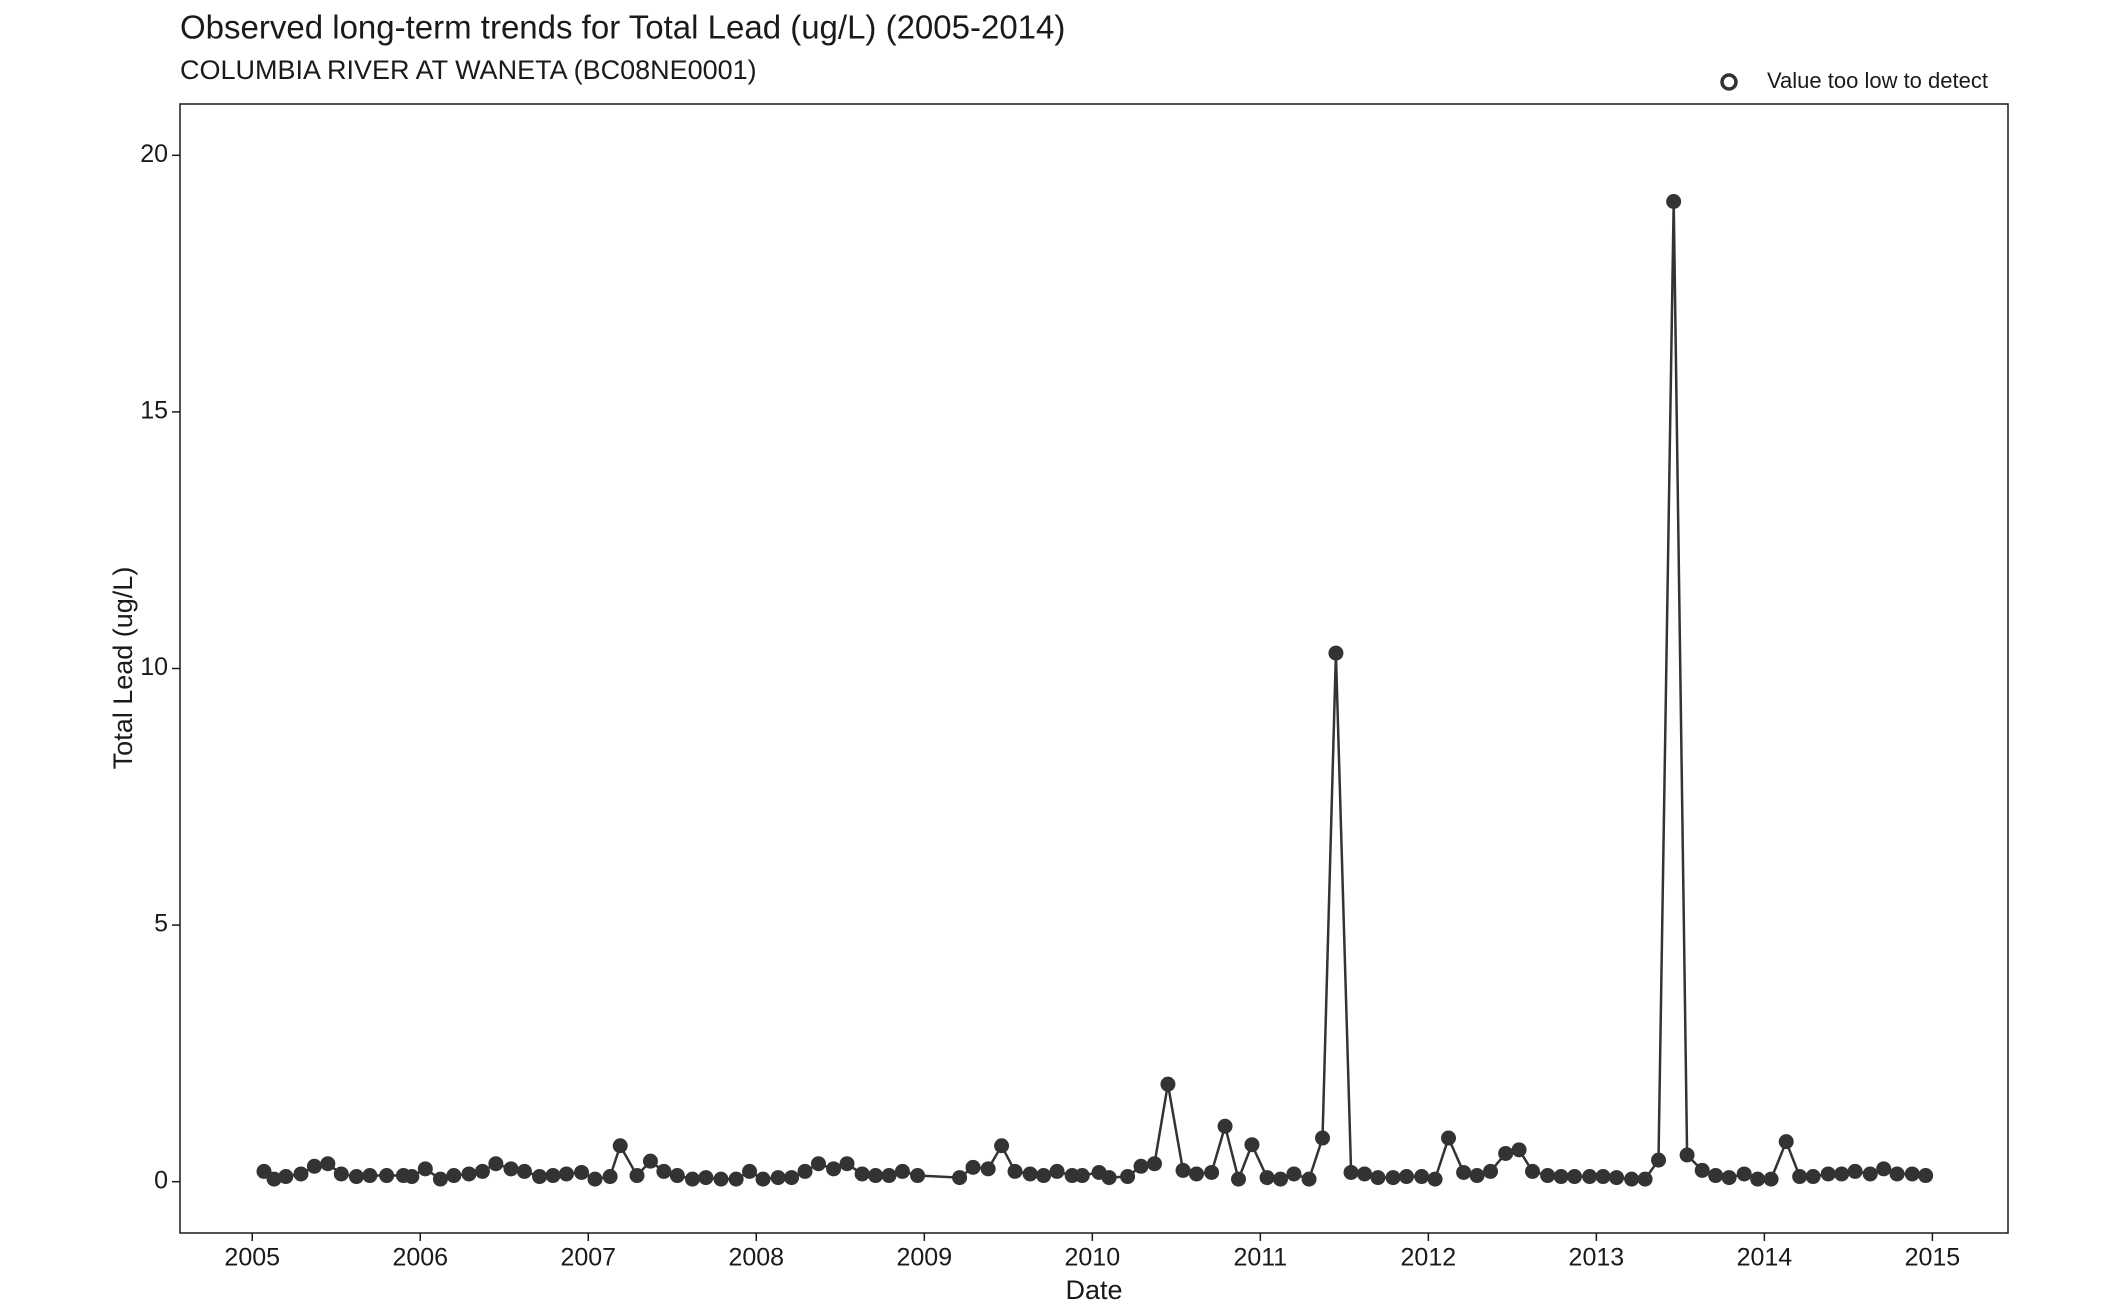  I want to click on y-axis-label: Total Lead (ug/L), so click(123, 668).